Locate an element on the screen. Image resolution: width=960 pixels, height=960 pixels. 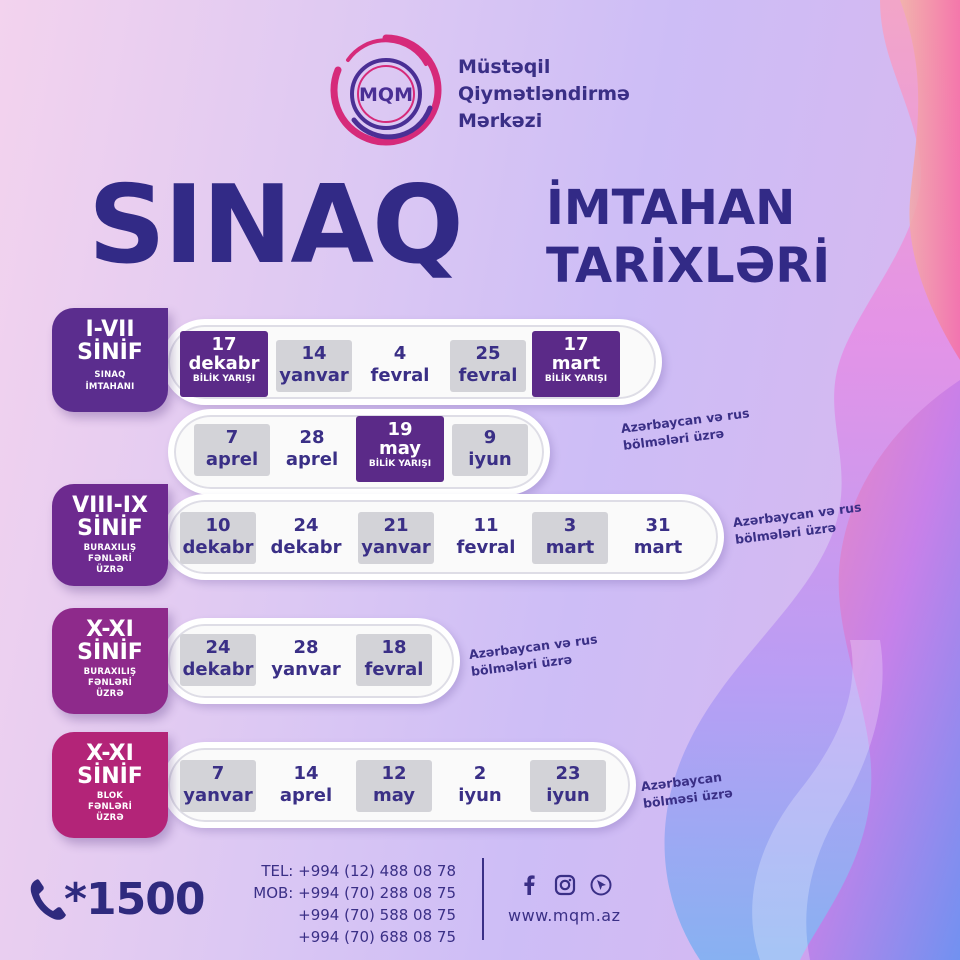
phone-icon is located at coordinates (48, 899).